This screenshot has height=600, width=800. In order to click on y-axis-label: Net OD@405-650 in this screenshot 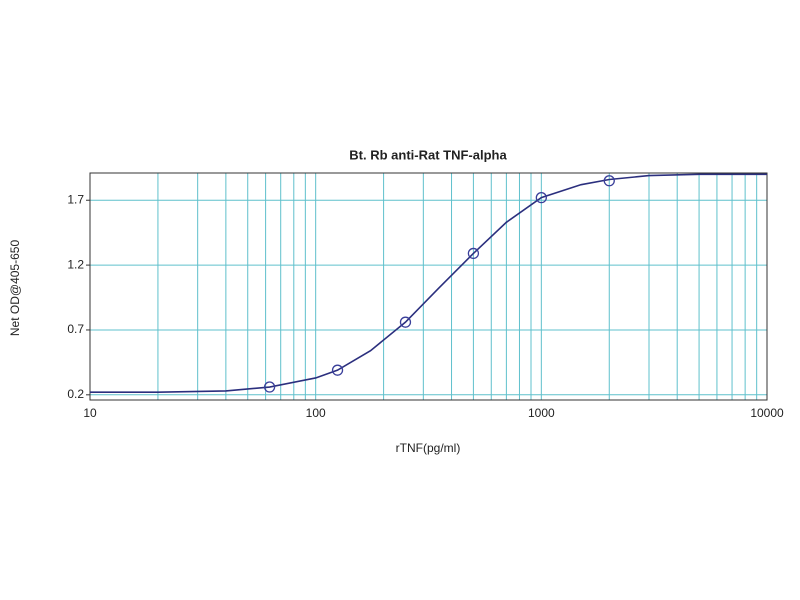, I will do `click(15, 288)`.